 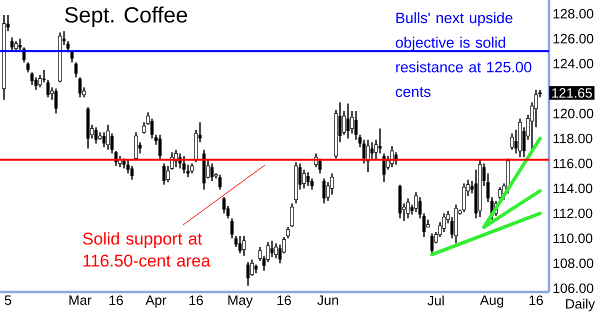 What do you see at coordinates (574, 263) in the screenshot?
I see `y-tick-label: 108.00` at bounding box center [574, 263].